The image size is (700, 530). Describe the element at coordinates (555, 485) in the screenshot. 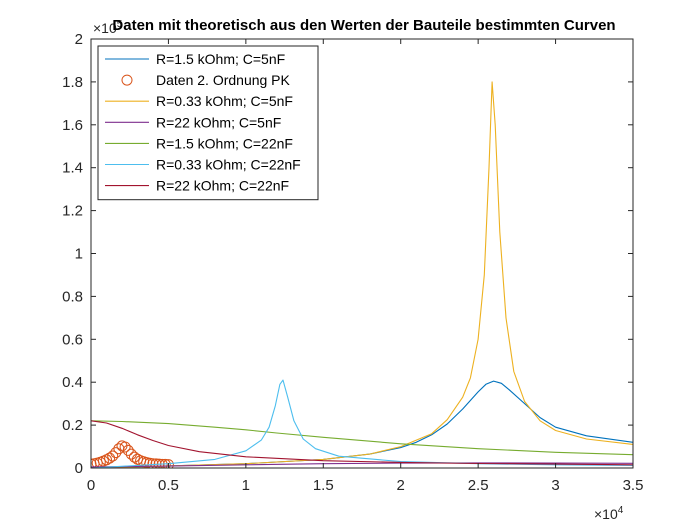

I see `x-tick-label: 3` at that location.